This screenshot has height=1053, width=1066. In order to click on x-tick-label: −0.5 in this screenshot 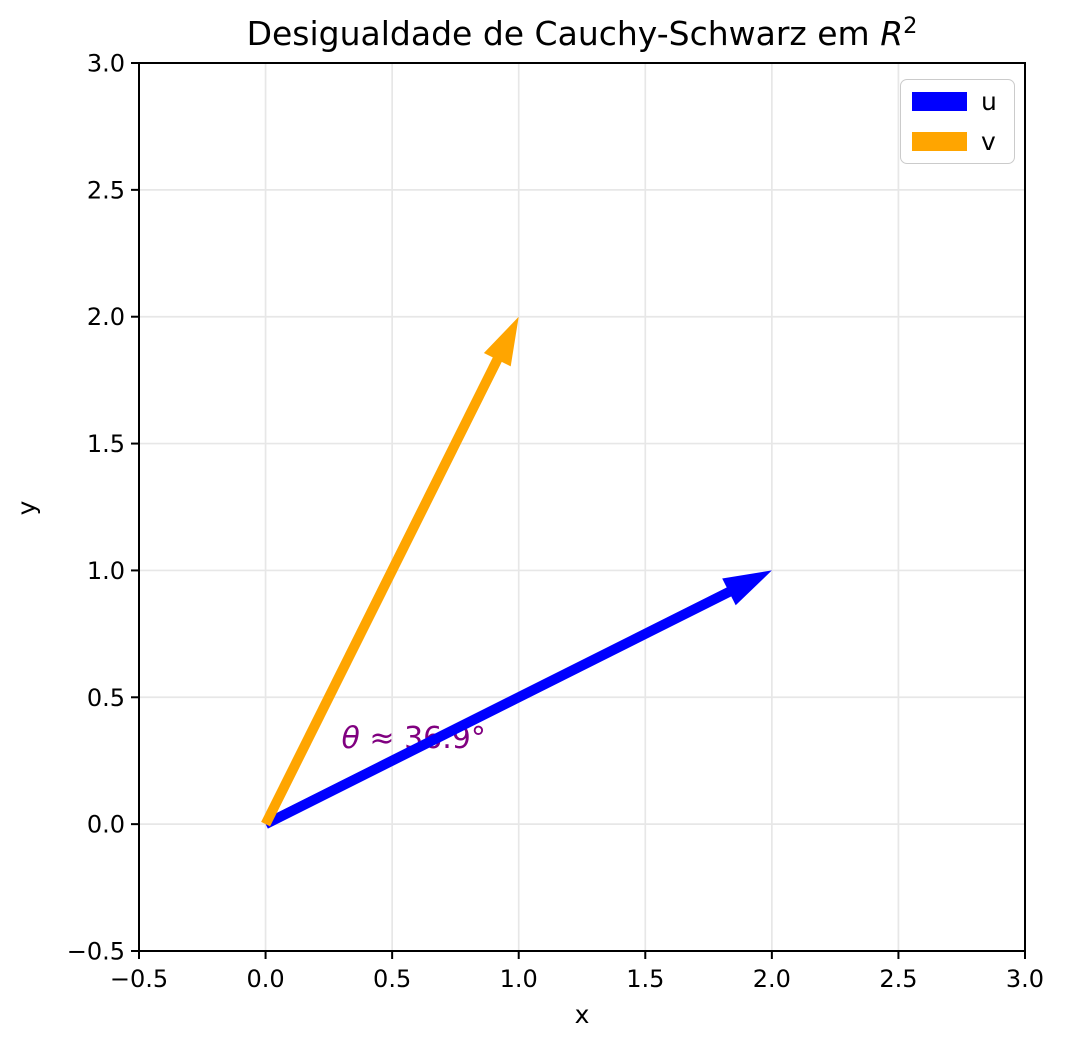, I will do `click(139, 979)`.